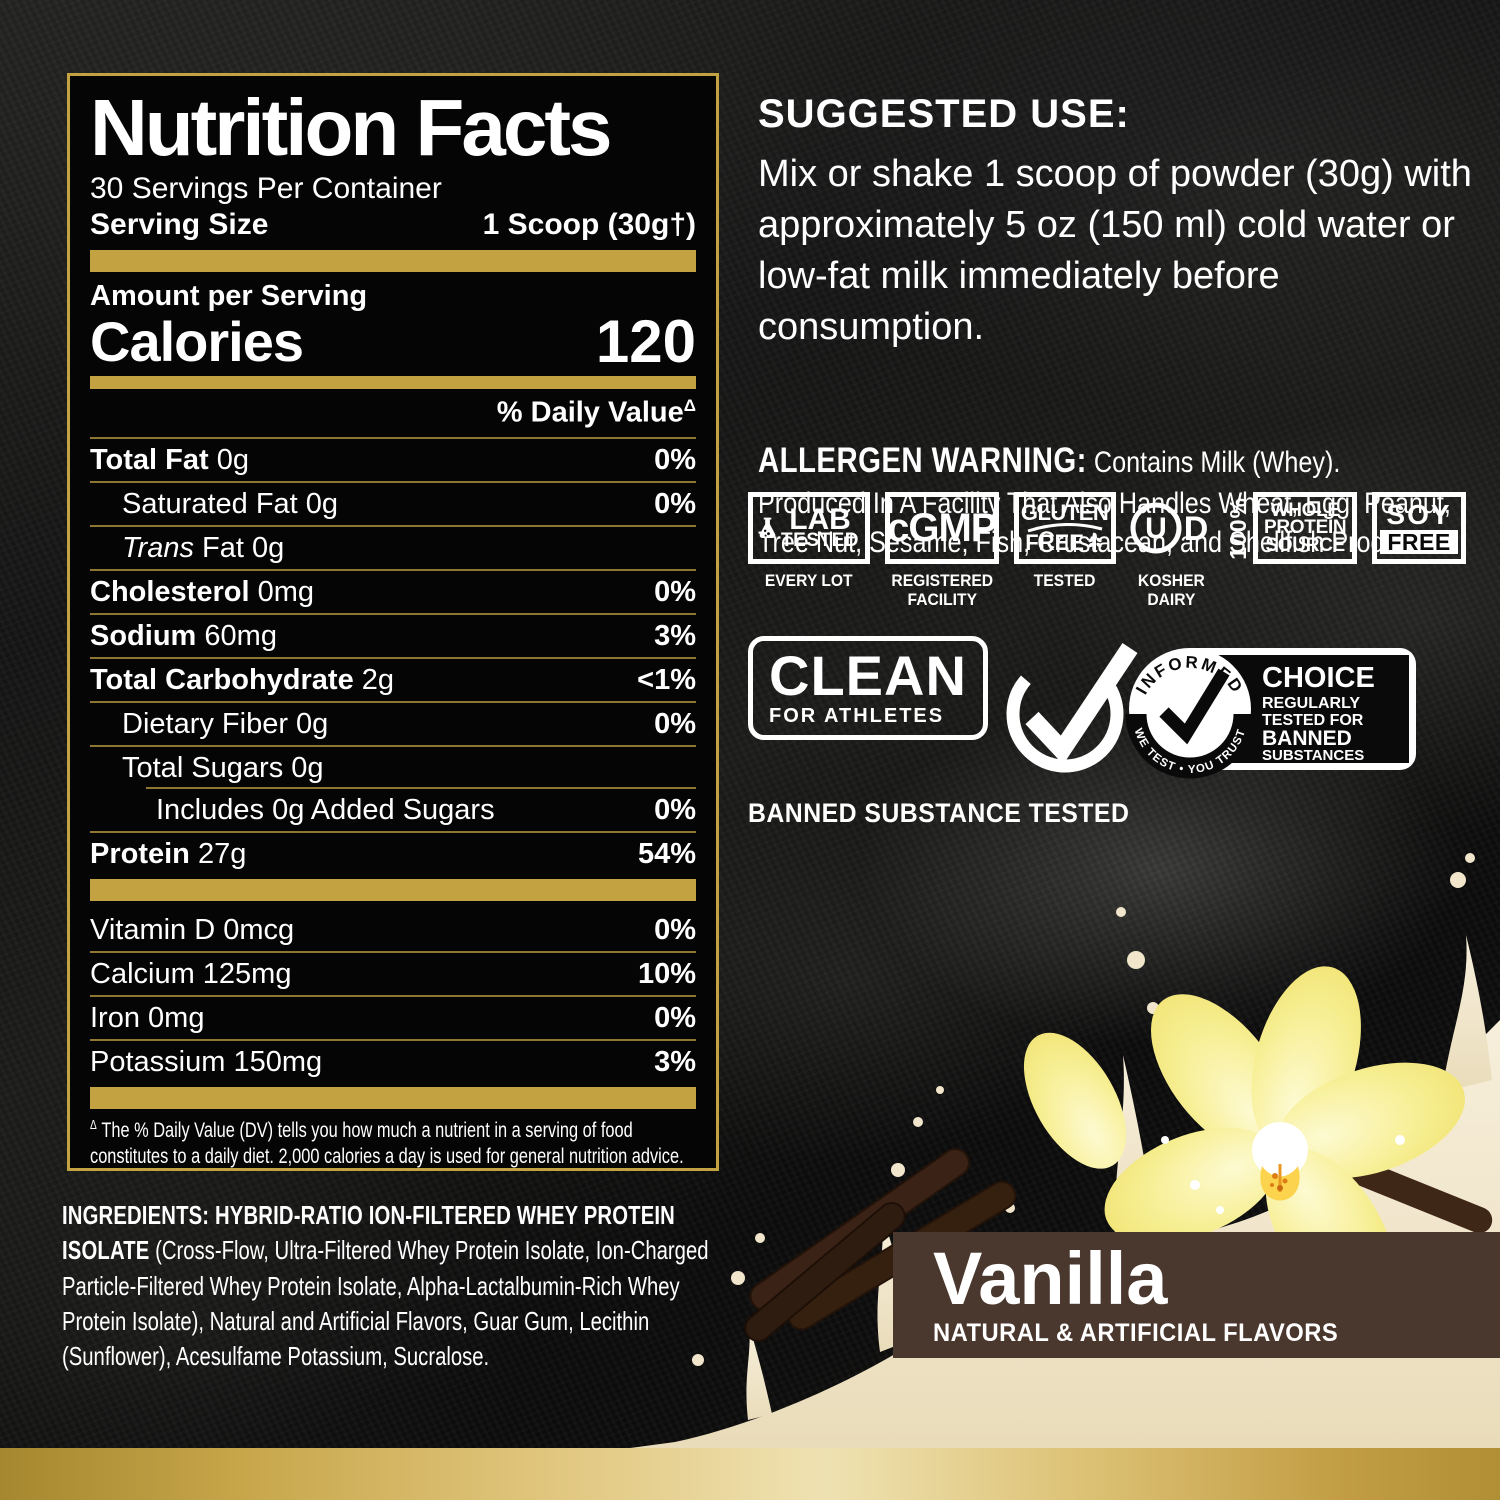 Image resolution: width=1500 pixels, height=1500 pixels. I want to click on daily-value-footnote-mark: Δ, so click(689, 406).